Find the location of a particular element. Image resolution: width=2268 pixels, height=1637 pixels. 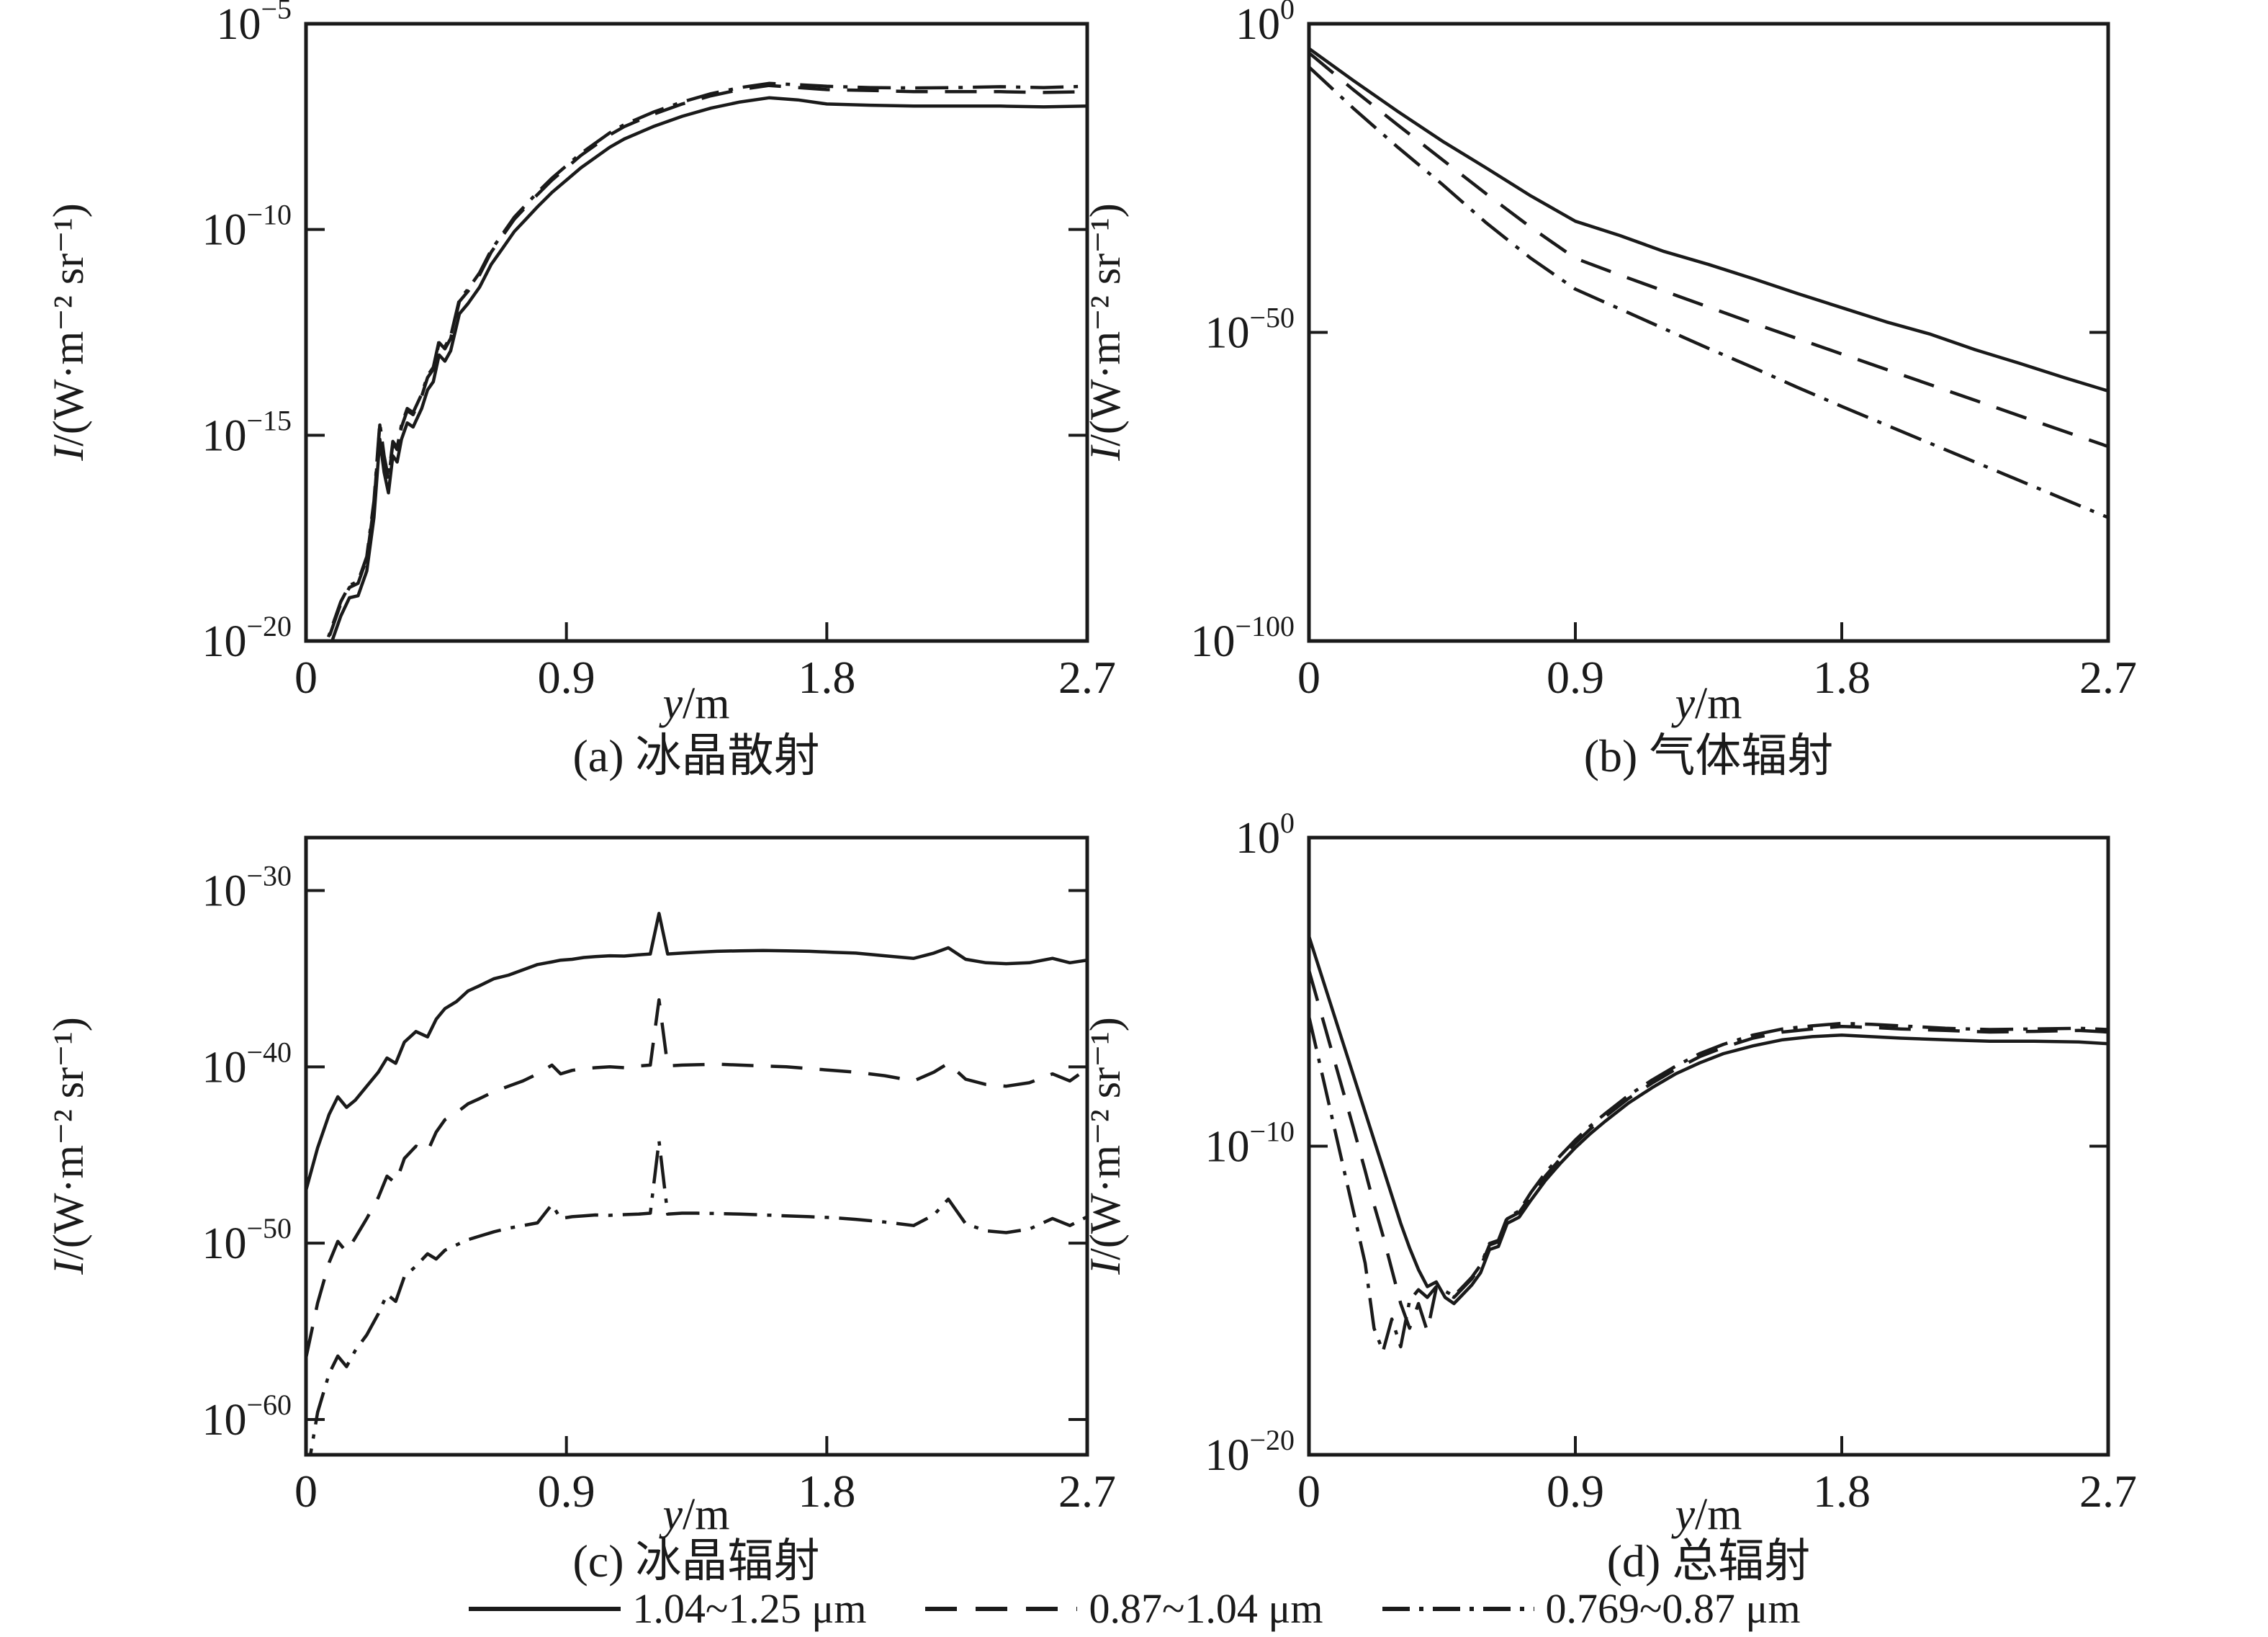

legend-line-dashed-icon is located at coordinates (1001, 1608).